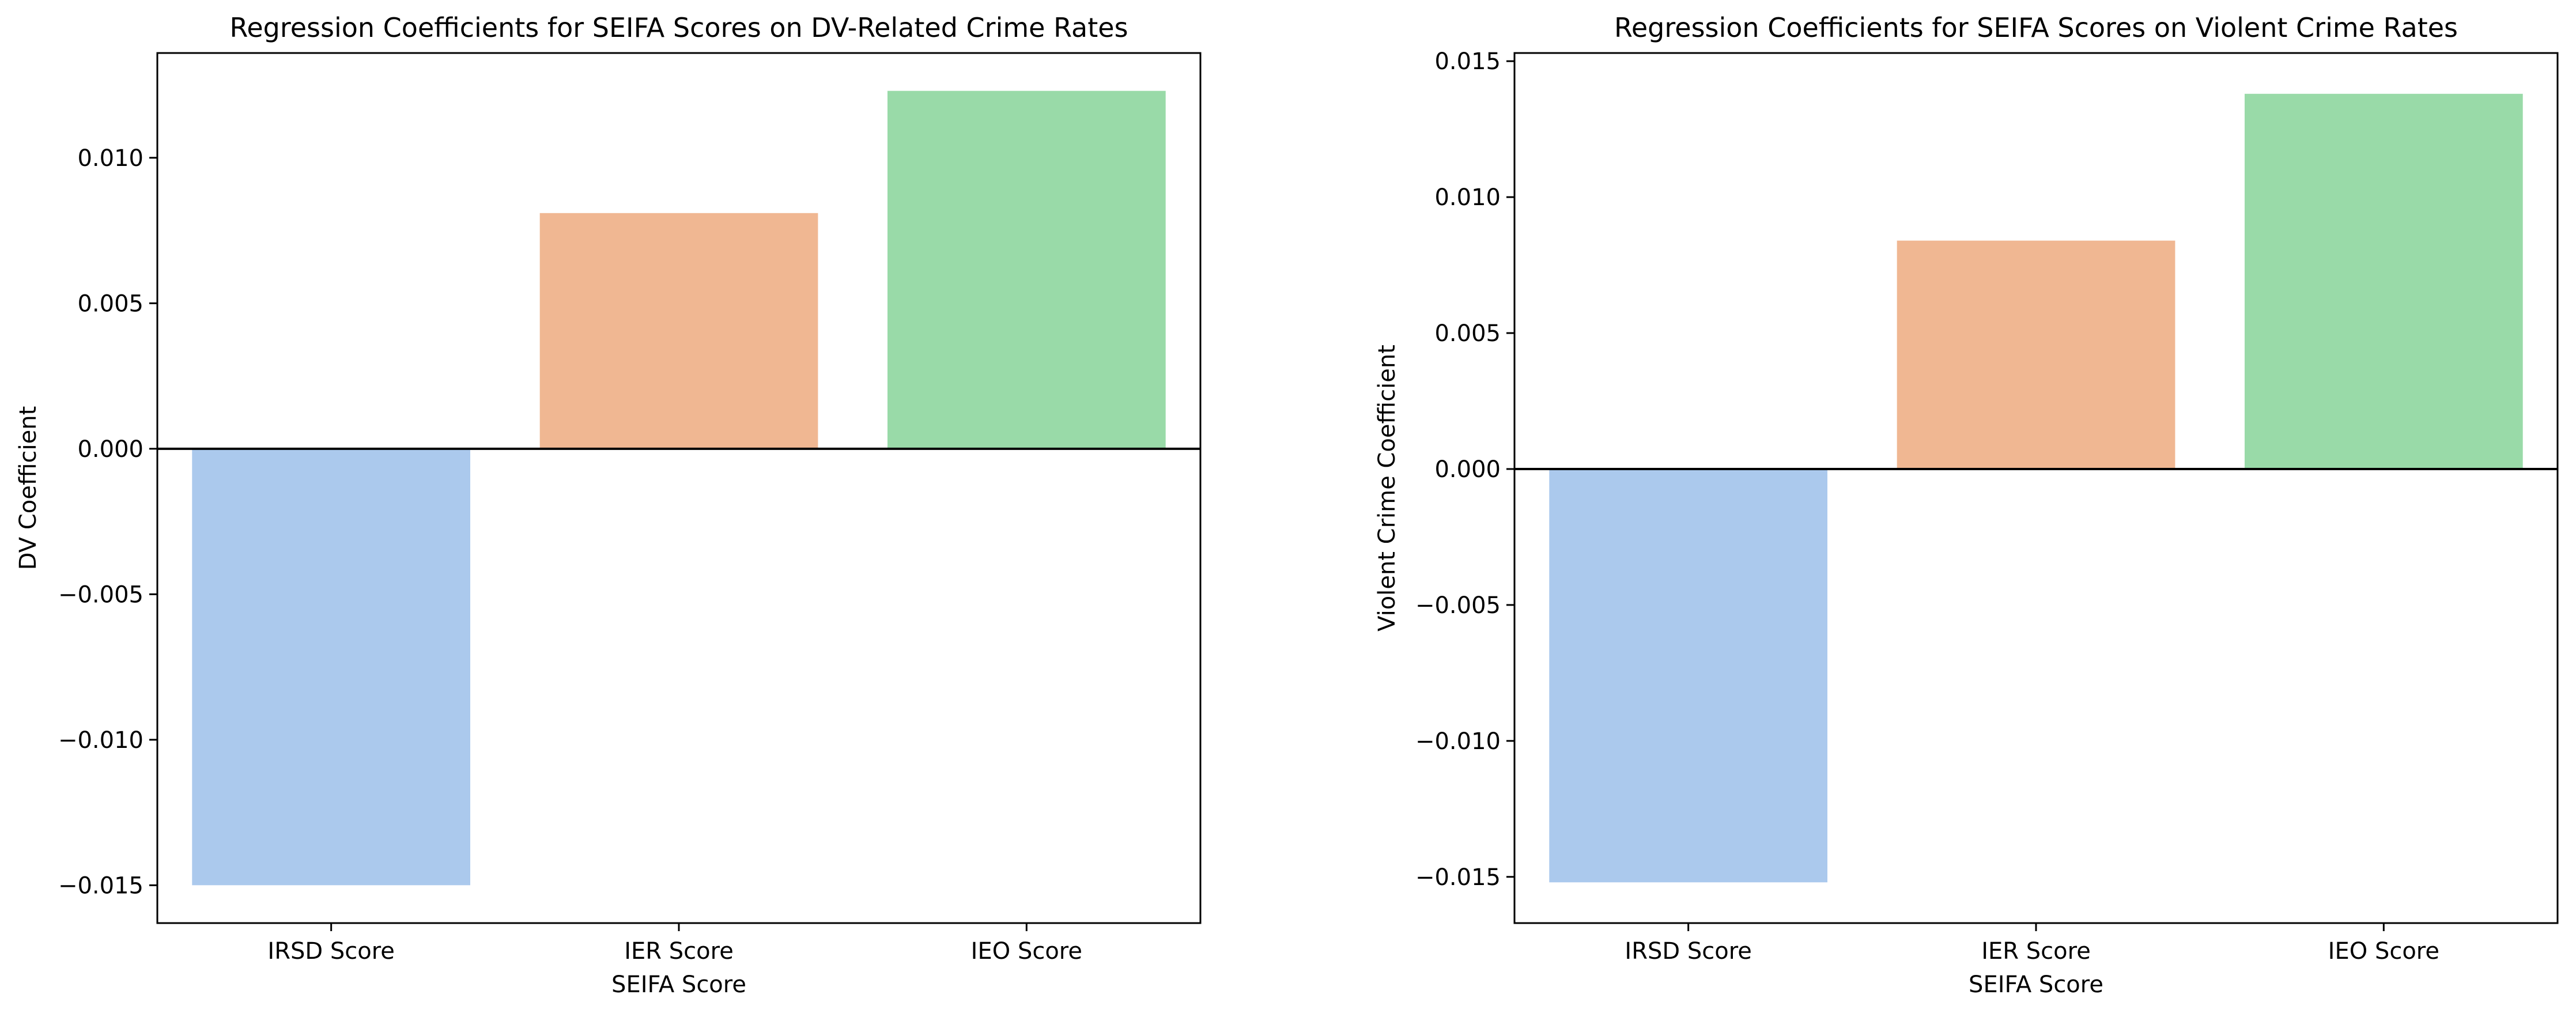 This screenshot has width=2576, height=1017. Describe the element at coordinates (1387, 488) in the screenshot. I see `y-axis-label: Violent Crime Coefficient` at that location.